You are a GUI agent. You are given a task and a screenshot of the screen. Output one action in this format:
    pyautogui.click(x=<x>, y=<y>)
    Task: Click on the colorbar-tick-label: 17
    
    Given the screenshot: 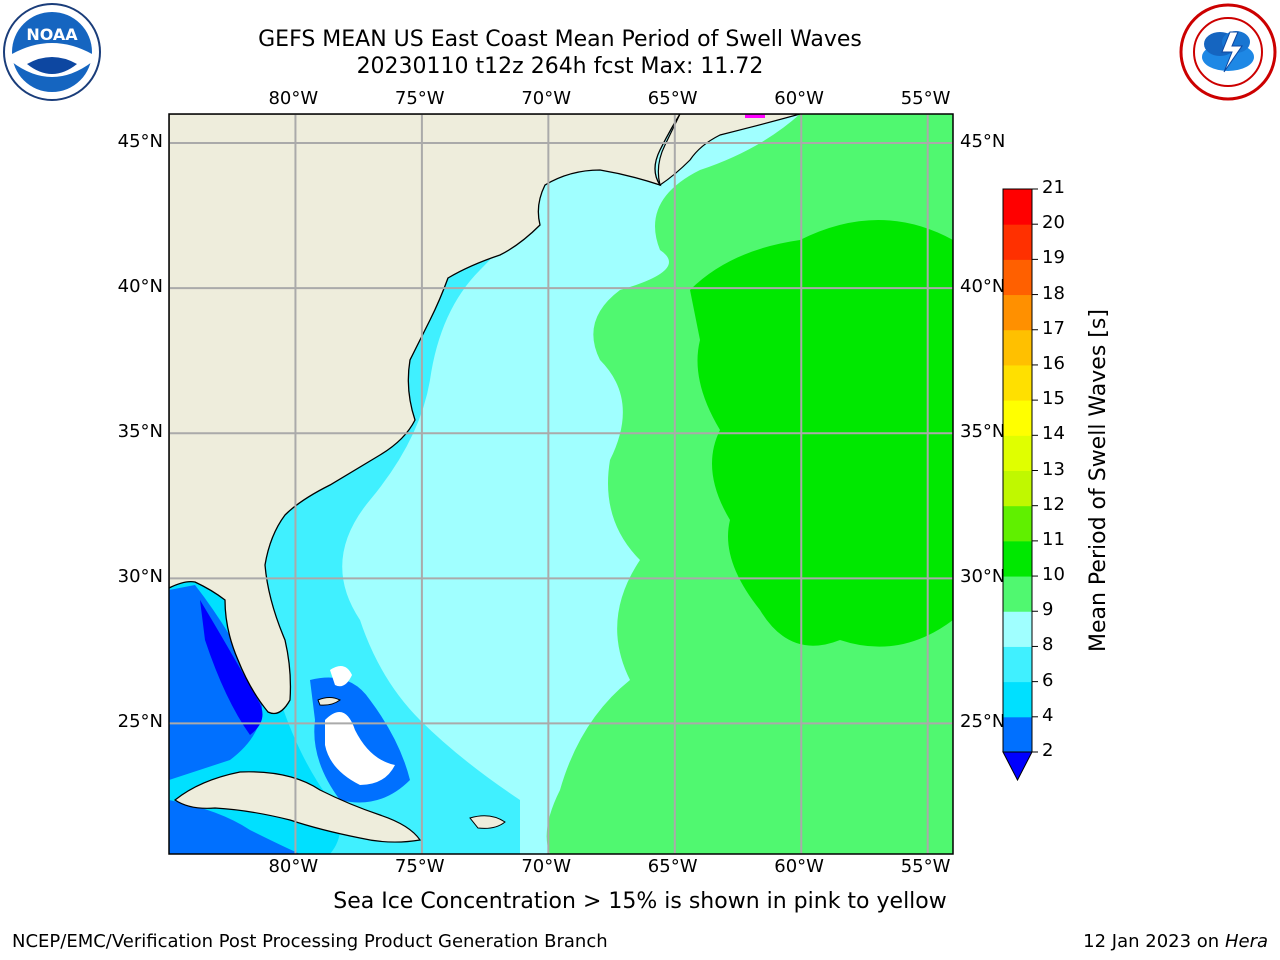 What is the action you would take?
    pyautogui.click(x=1053, y=328)
    